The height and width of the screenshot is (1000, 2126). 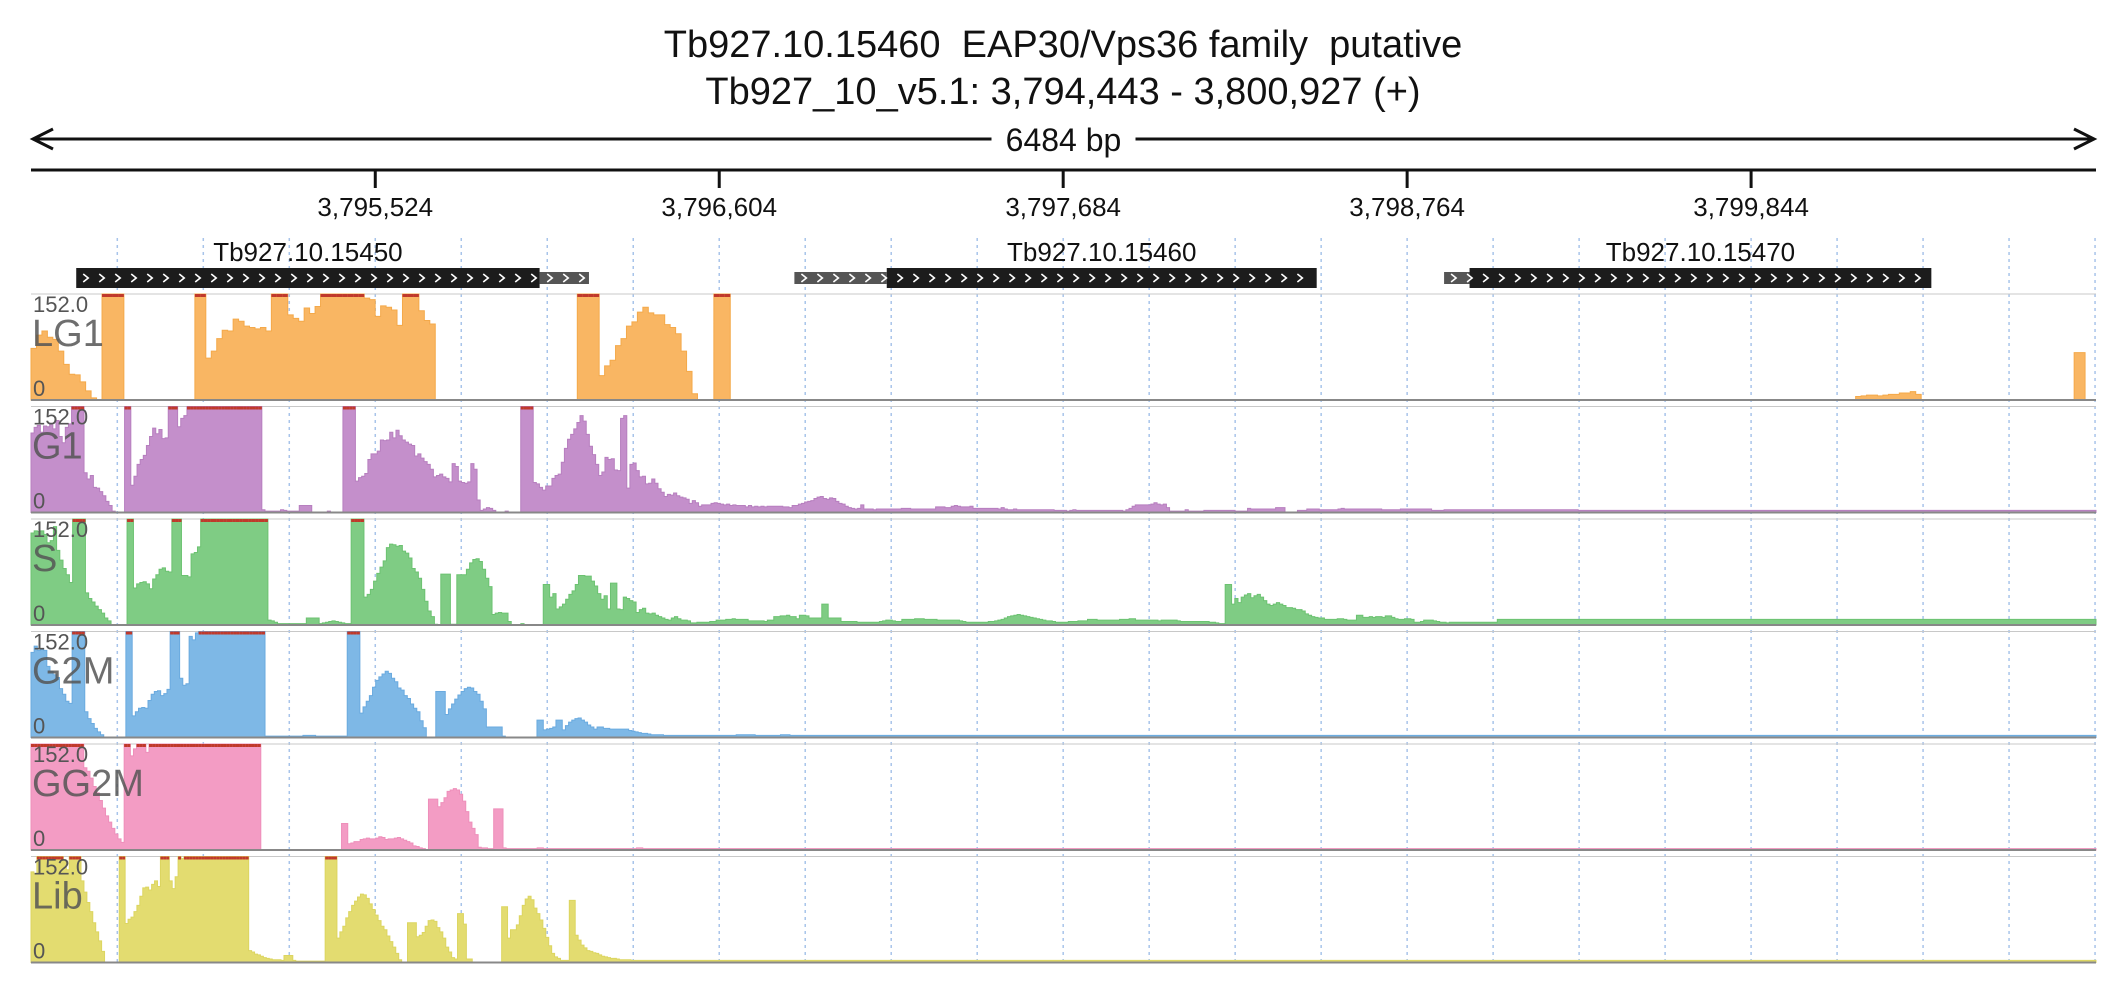 I want to click on gene-model: Tb927.10.15460, so click(x=1055, y=262).